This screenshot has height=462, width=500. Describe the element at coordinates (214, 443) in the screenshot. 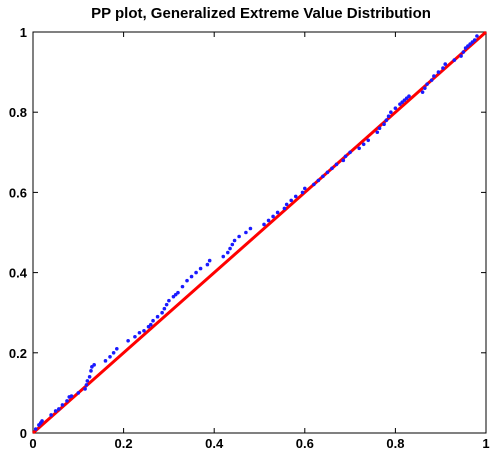

I see `x-tick-label: 0.4` at that location.